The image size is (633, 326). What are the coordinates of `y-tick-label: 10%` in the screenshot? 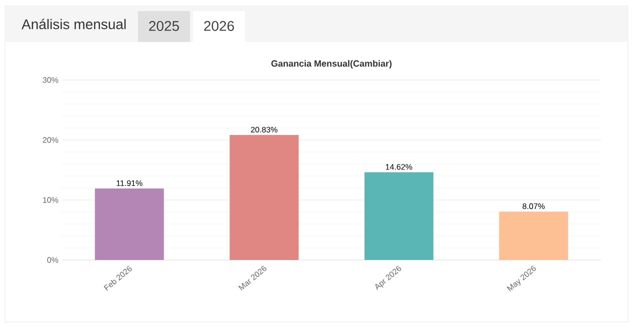 It's located at (50, 200).